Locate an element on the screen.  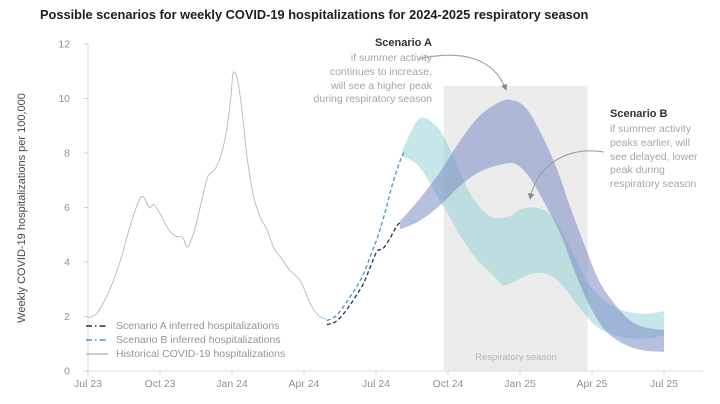
x-tick-label: Jul 23 is located at coordinates (88, 384).